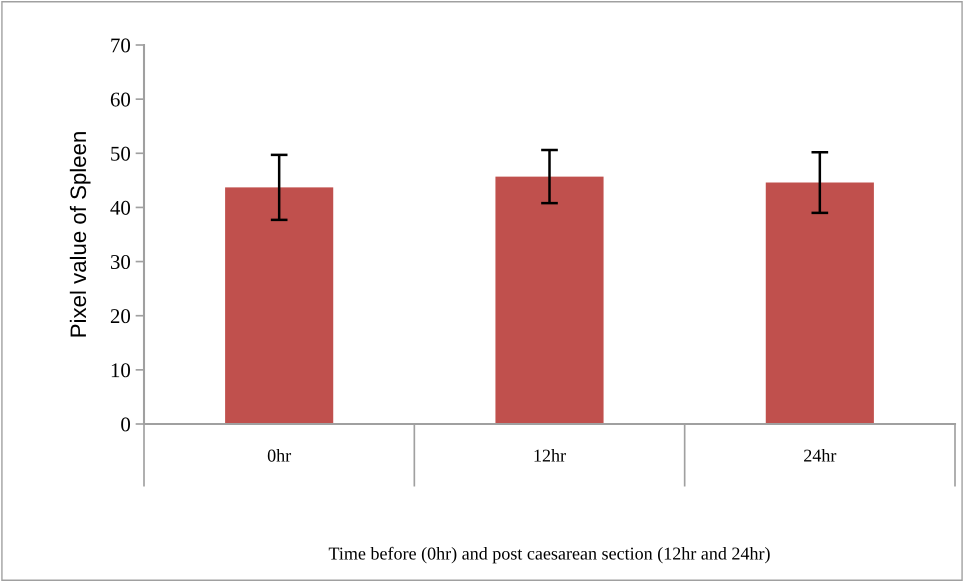 Image resolution: width=964 pixels, height=582 pixels. Describe the element at coordinates (80, 234) in the screenshot. I see `y-axis-title: Pixel value of Spleen` at that location.